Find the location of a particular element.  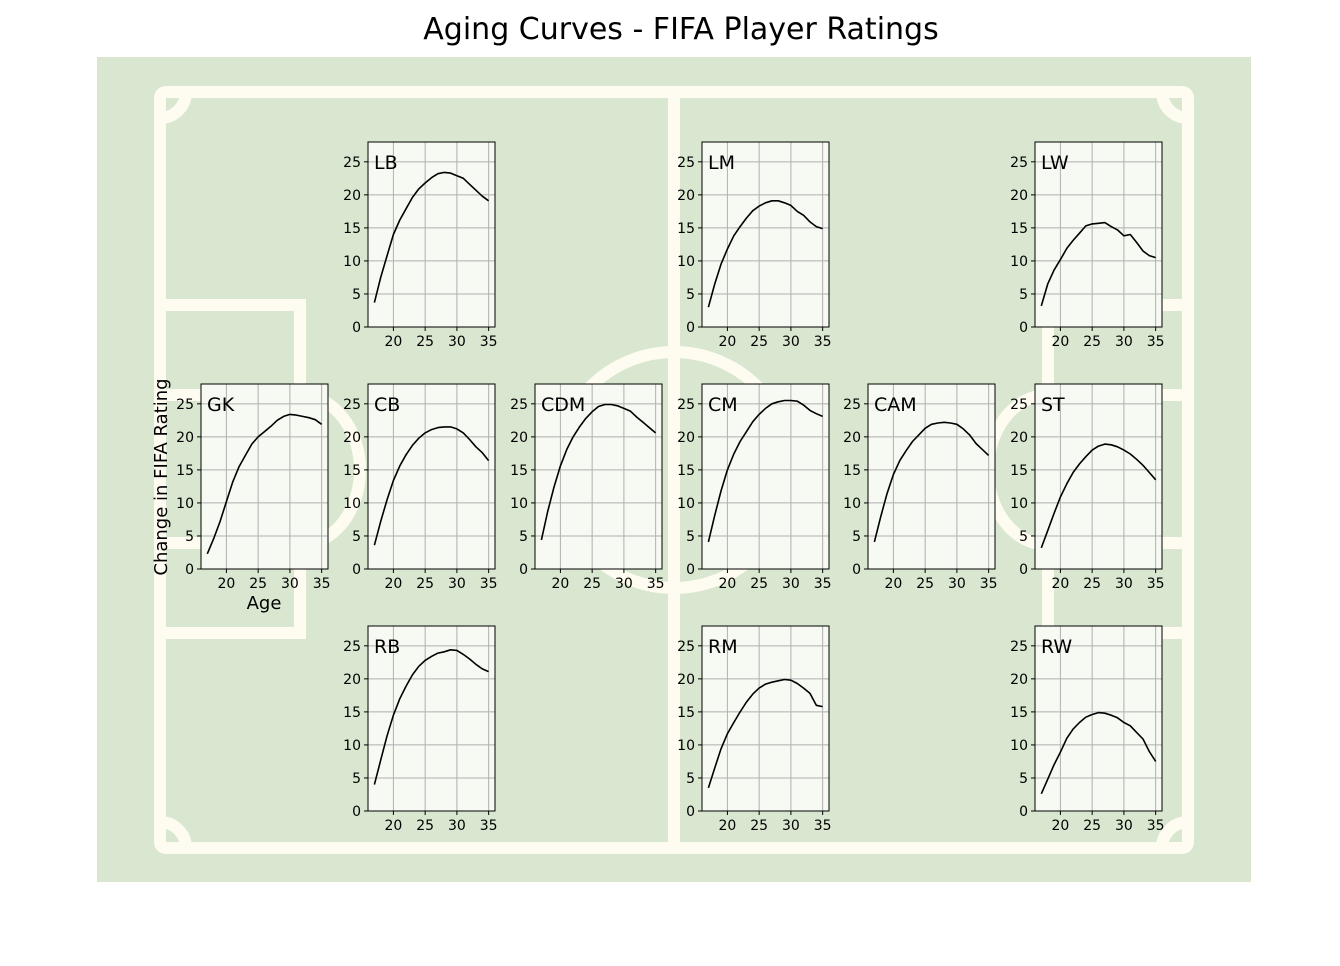

curve-rw is located at coordinates (1098, 753).